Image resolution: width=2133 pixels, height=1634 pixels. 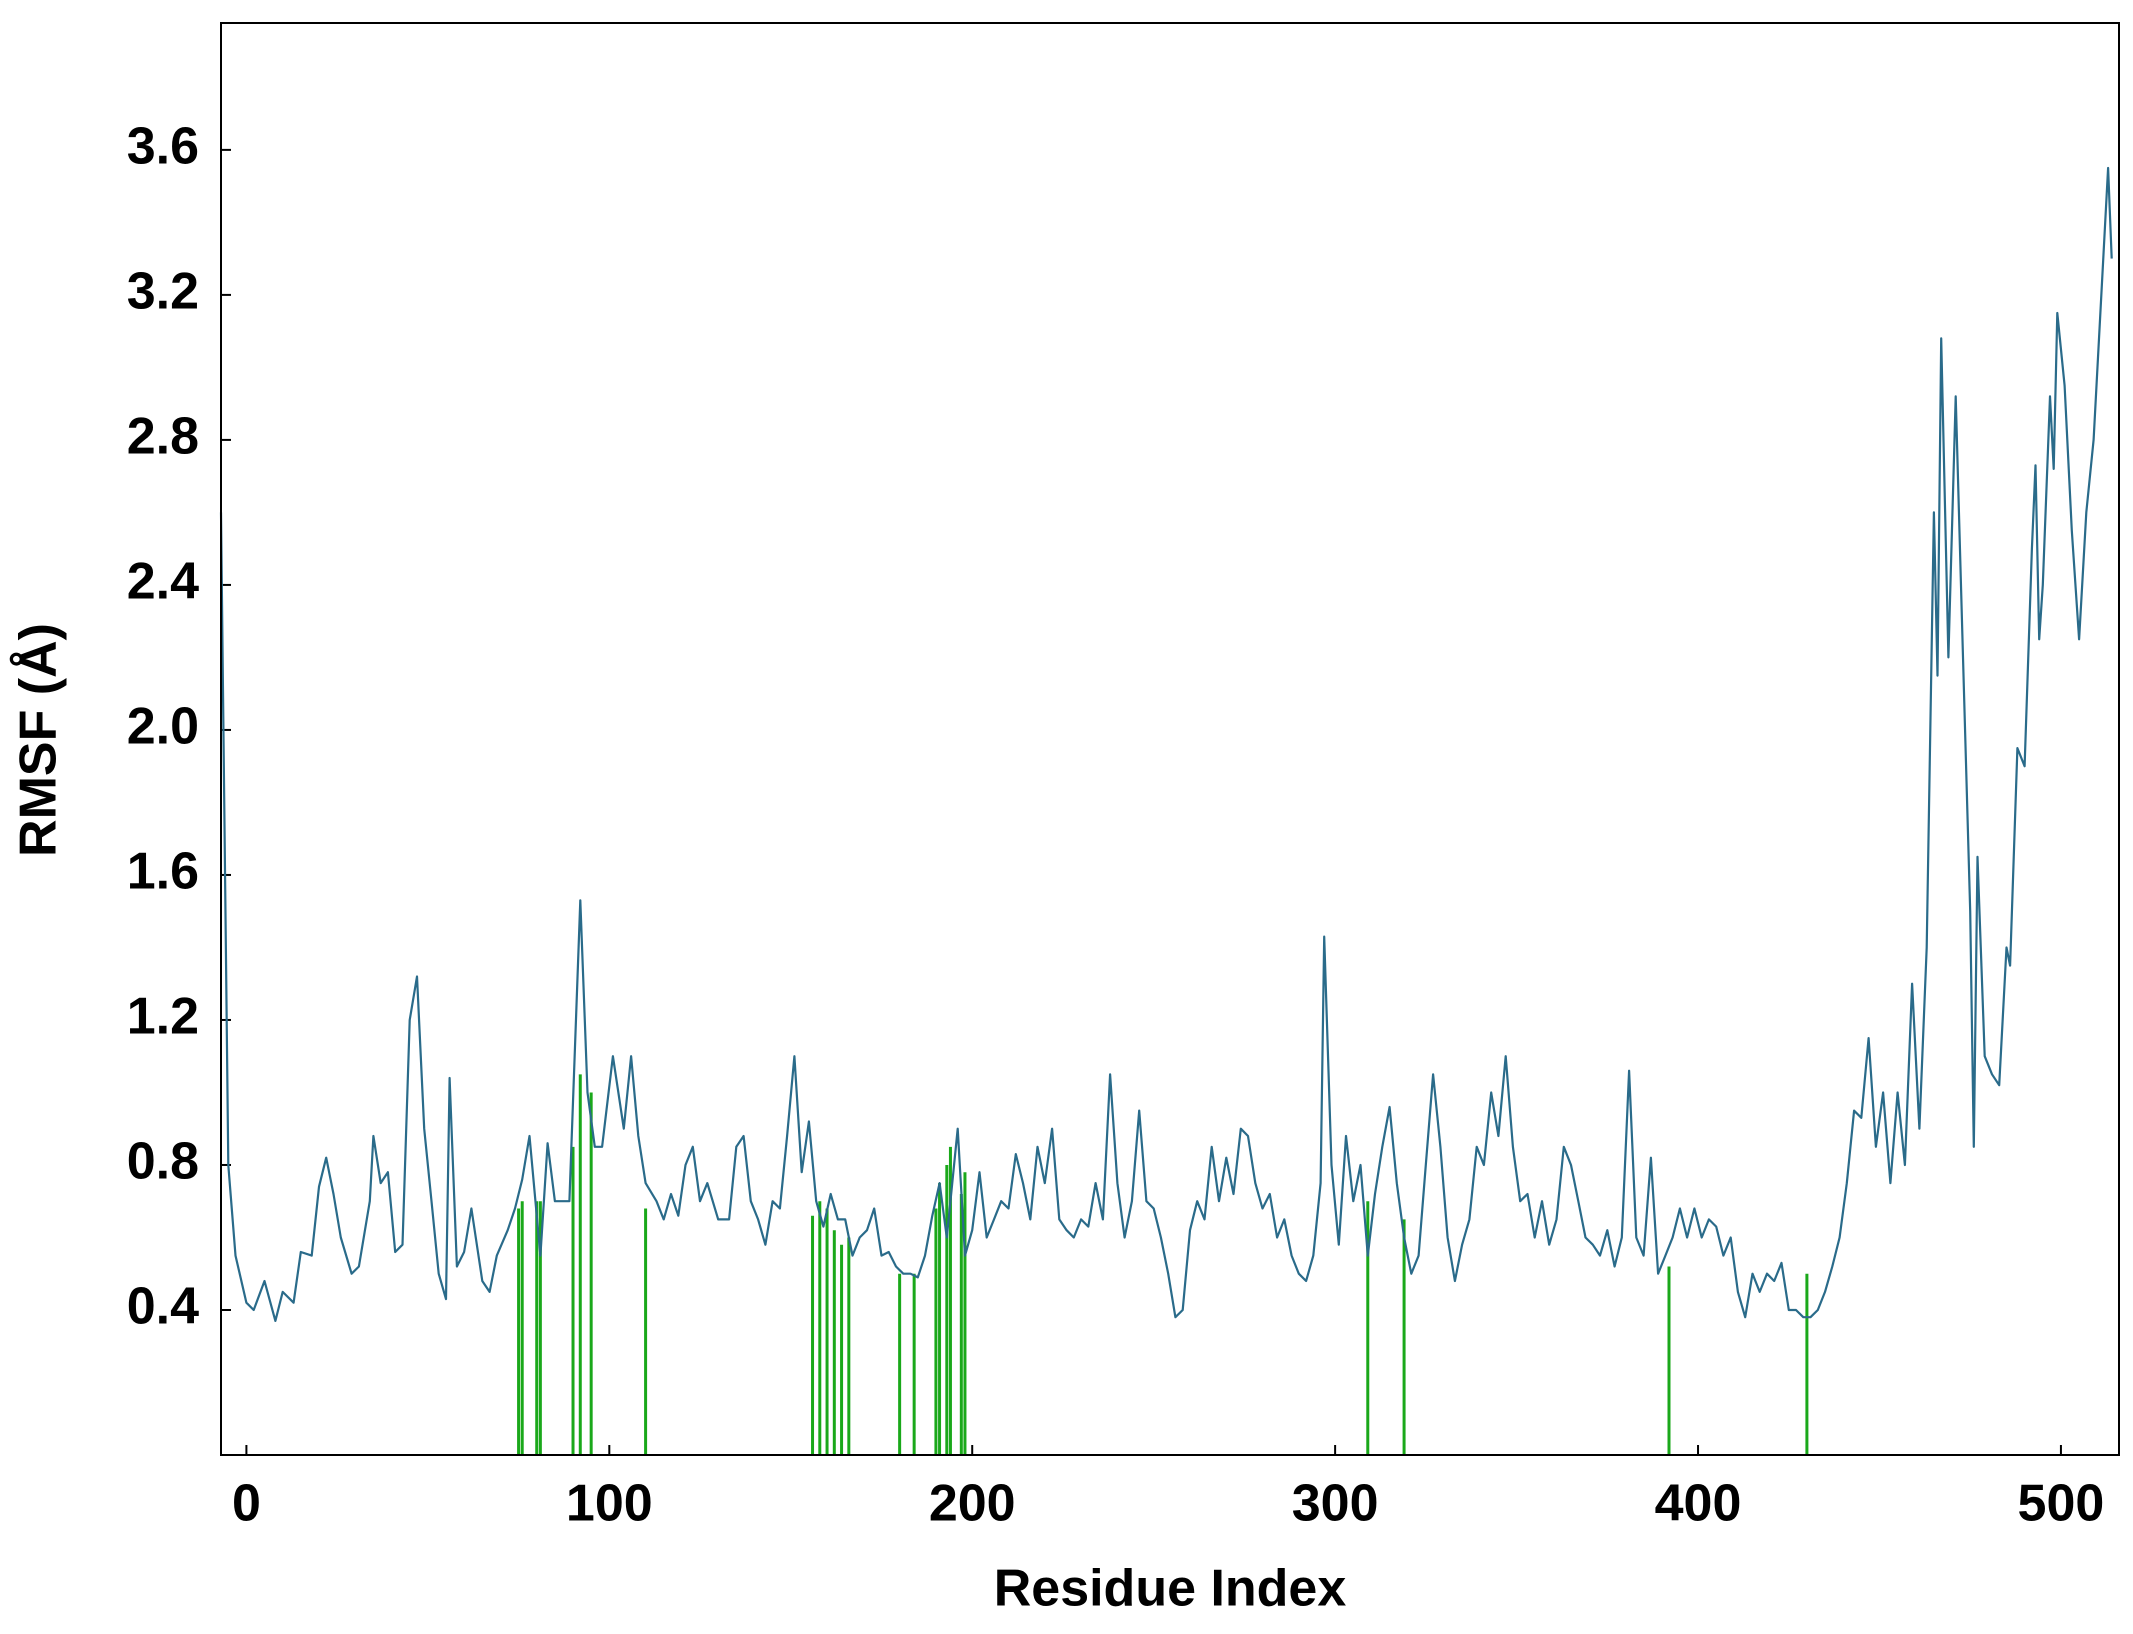 What do you see at coordinates (163, 1017) in the screenshot?
I see `y-tick-label: 1.2` at bounding box center [163, 1017].